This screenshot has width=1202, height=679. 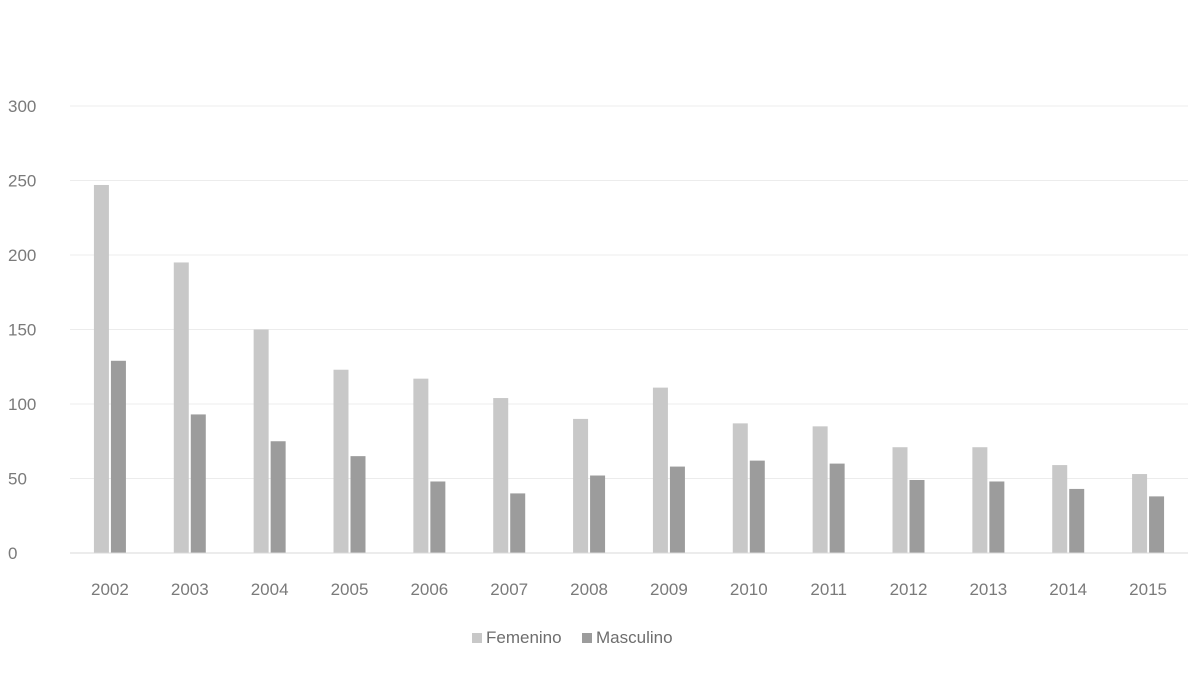 I want to click on bar-masculino-2006, so click(x=438, y=517).